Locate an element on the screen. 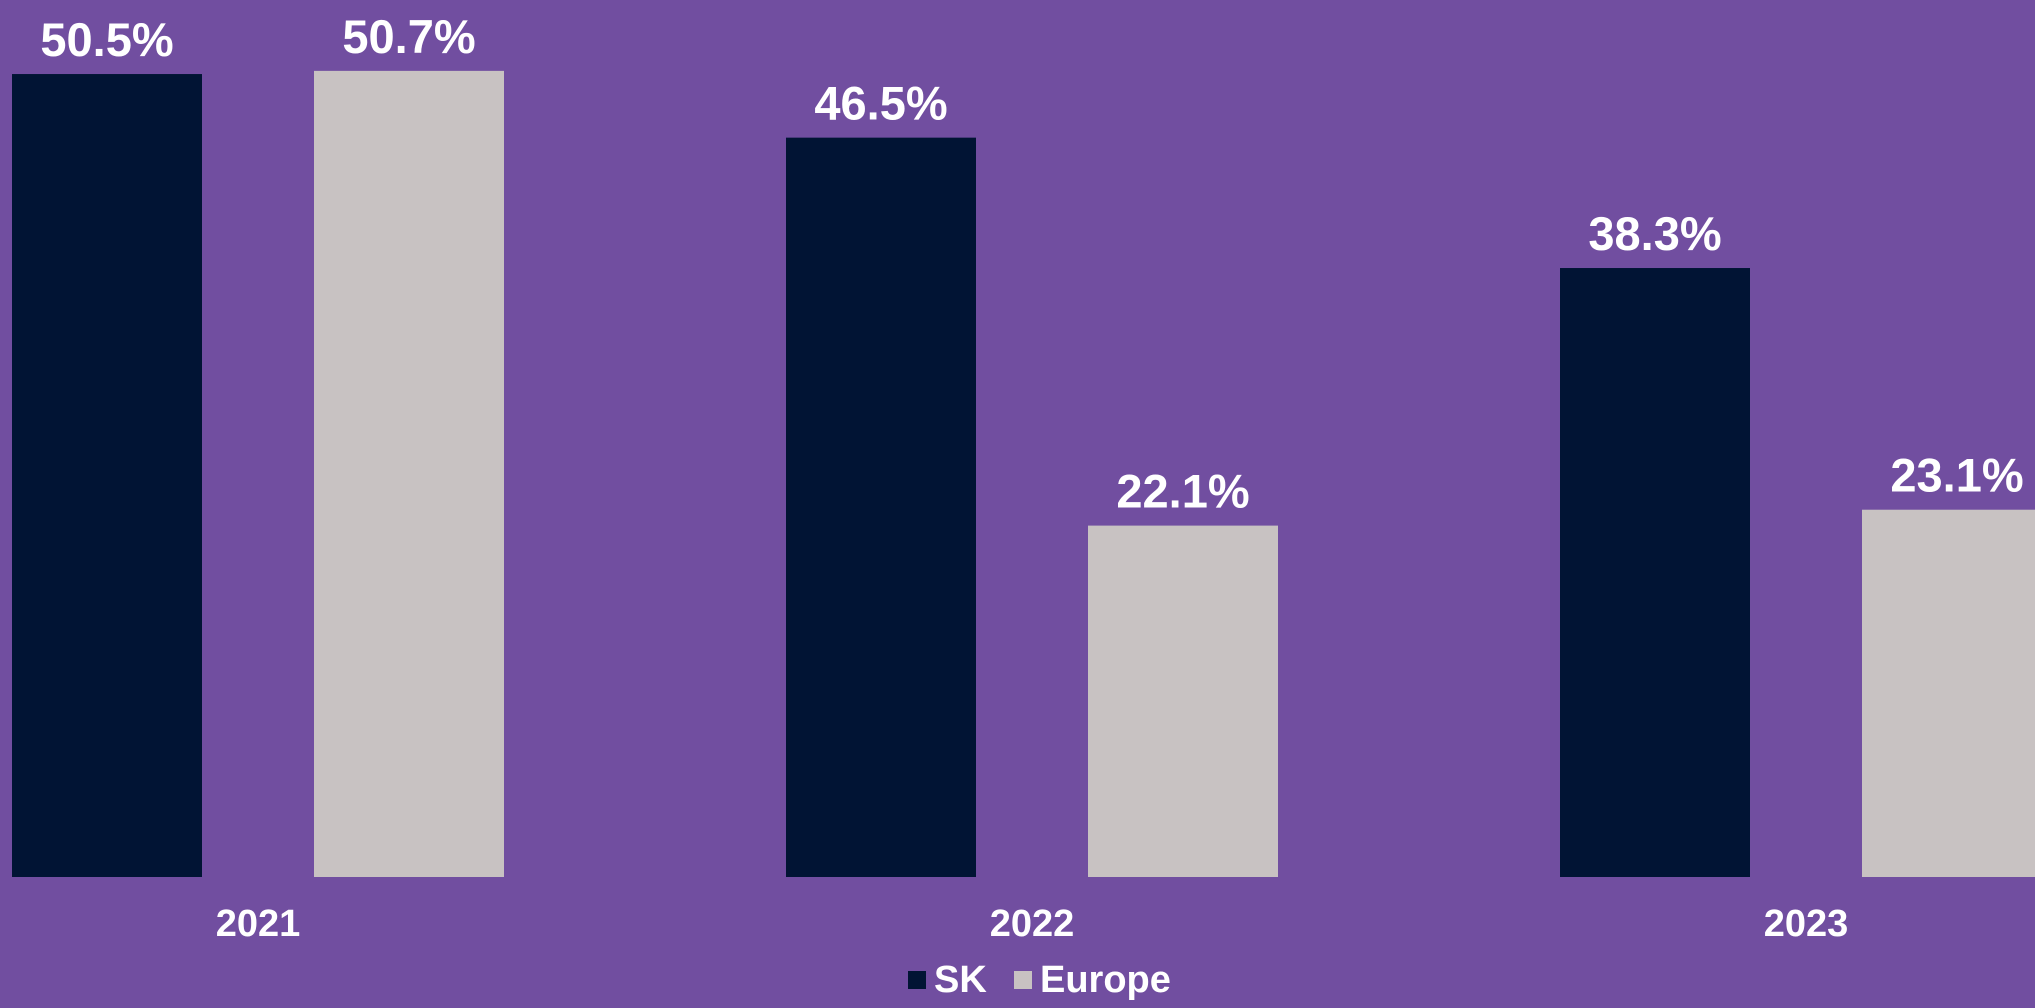  bar-europe-2022 is located at coordinates (1183, 701).